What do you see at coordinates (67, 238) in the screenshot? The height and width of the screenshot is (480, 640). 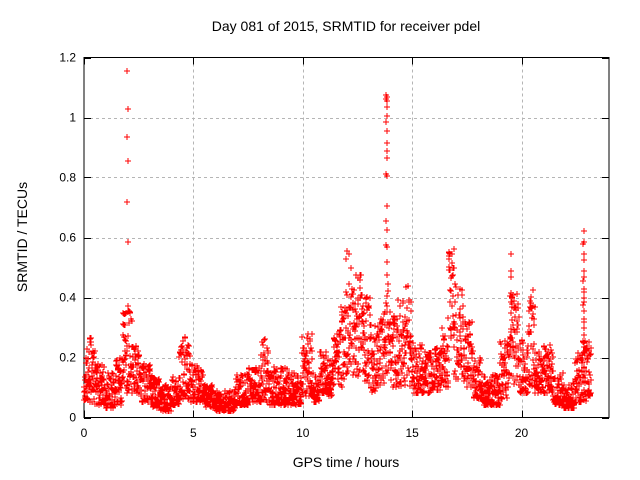 I see `y-tick-label: 0.6` at bounding box center [67, 238].